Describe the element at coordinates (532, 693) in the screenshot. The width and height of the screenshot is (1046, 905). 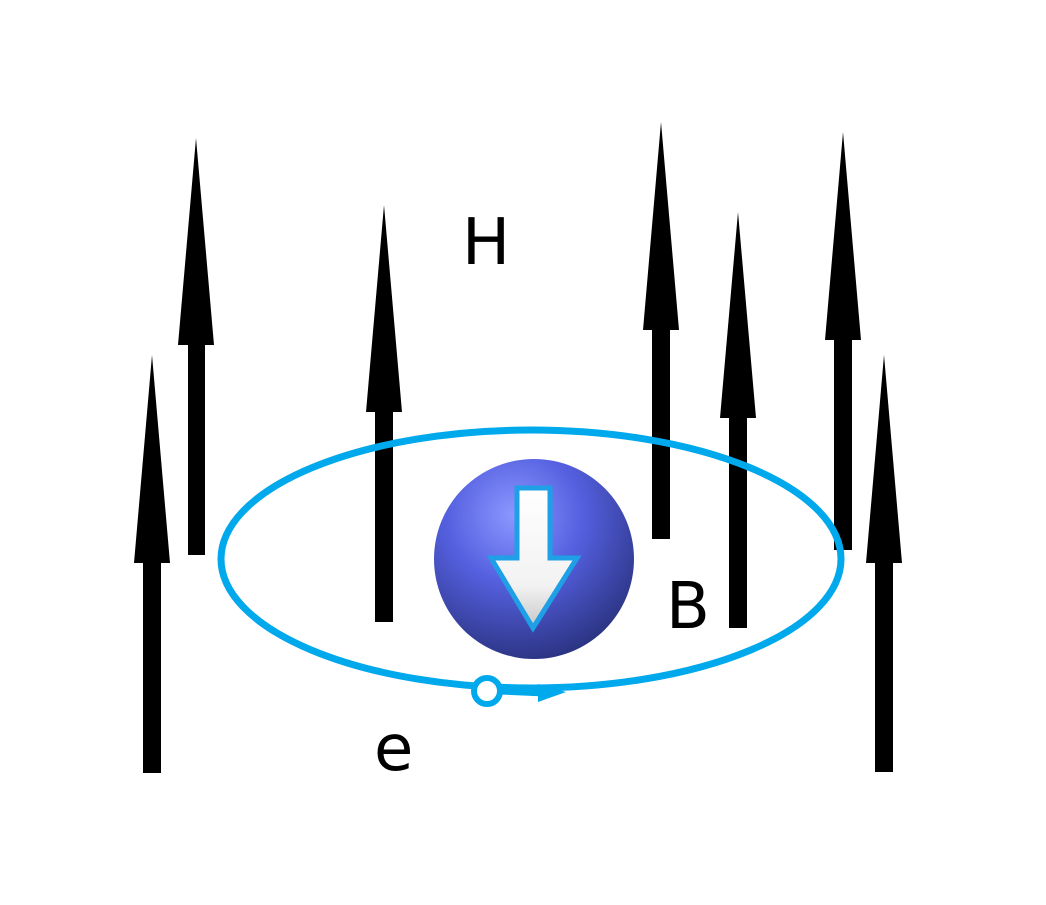
I see `electron-direction-arrow` at that location.